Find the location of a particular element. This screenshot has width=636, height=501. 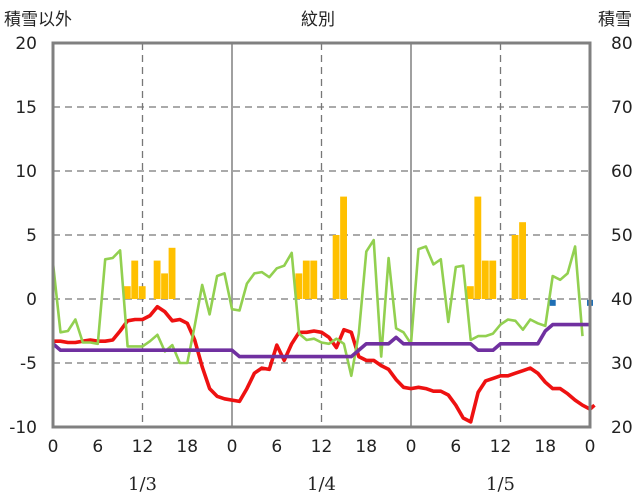

right-tick-0: 20 is located at coordinates (622, 428).